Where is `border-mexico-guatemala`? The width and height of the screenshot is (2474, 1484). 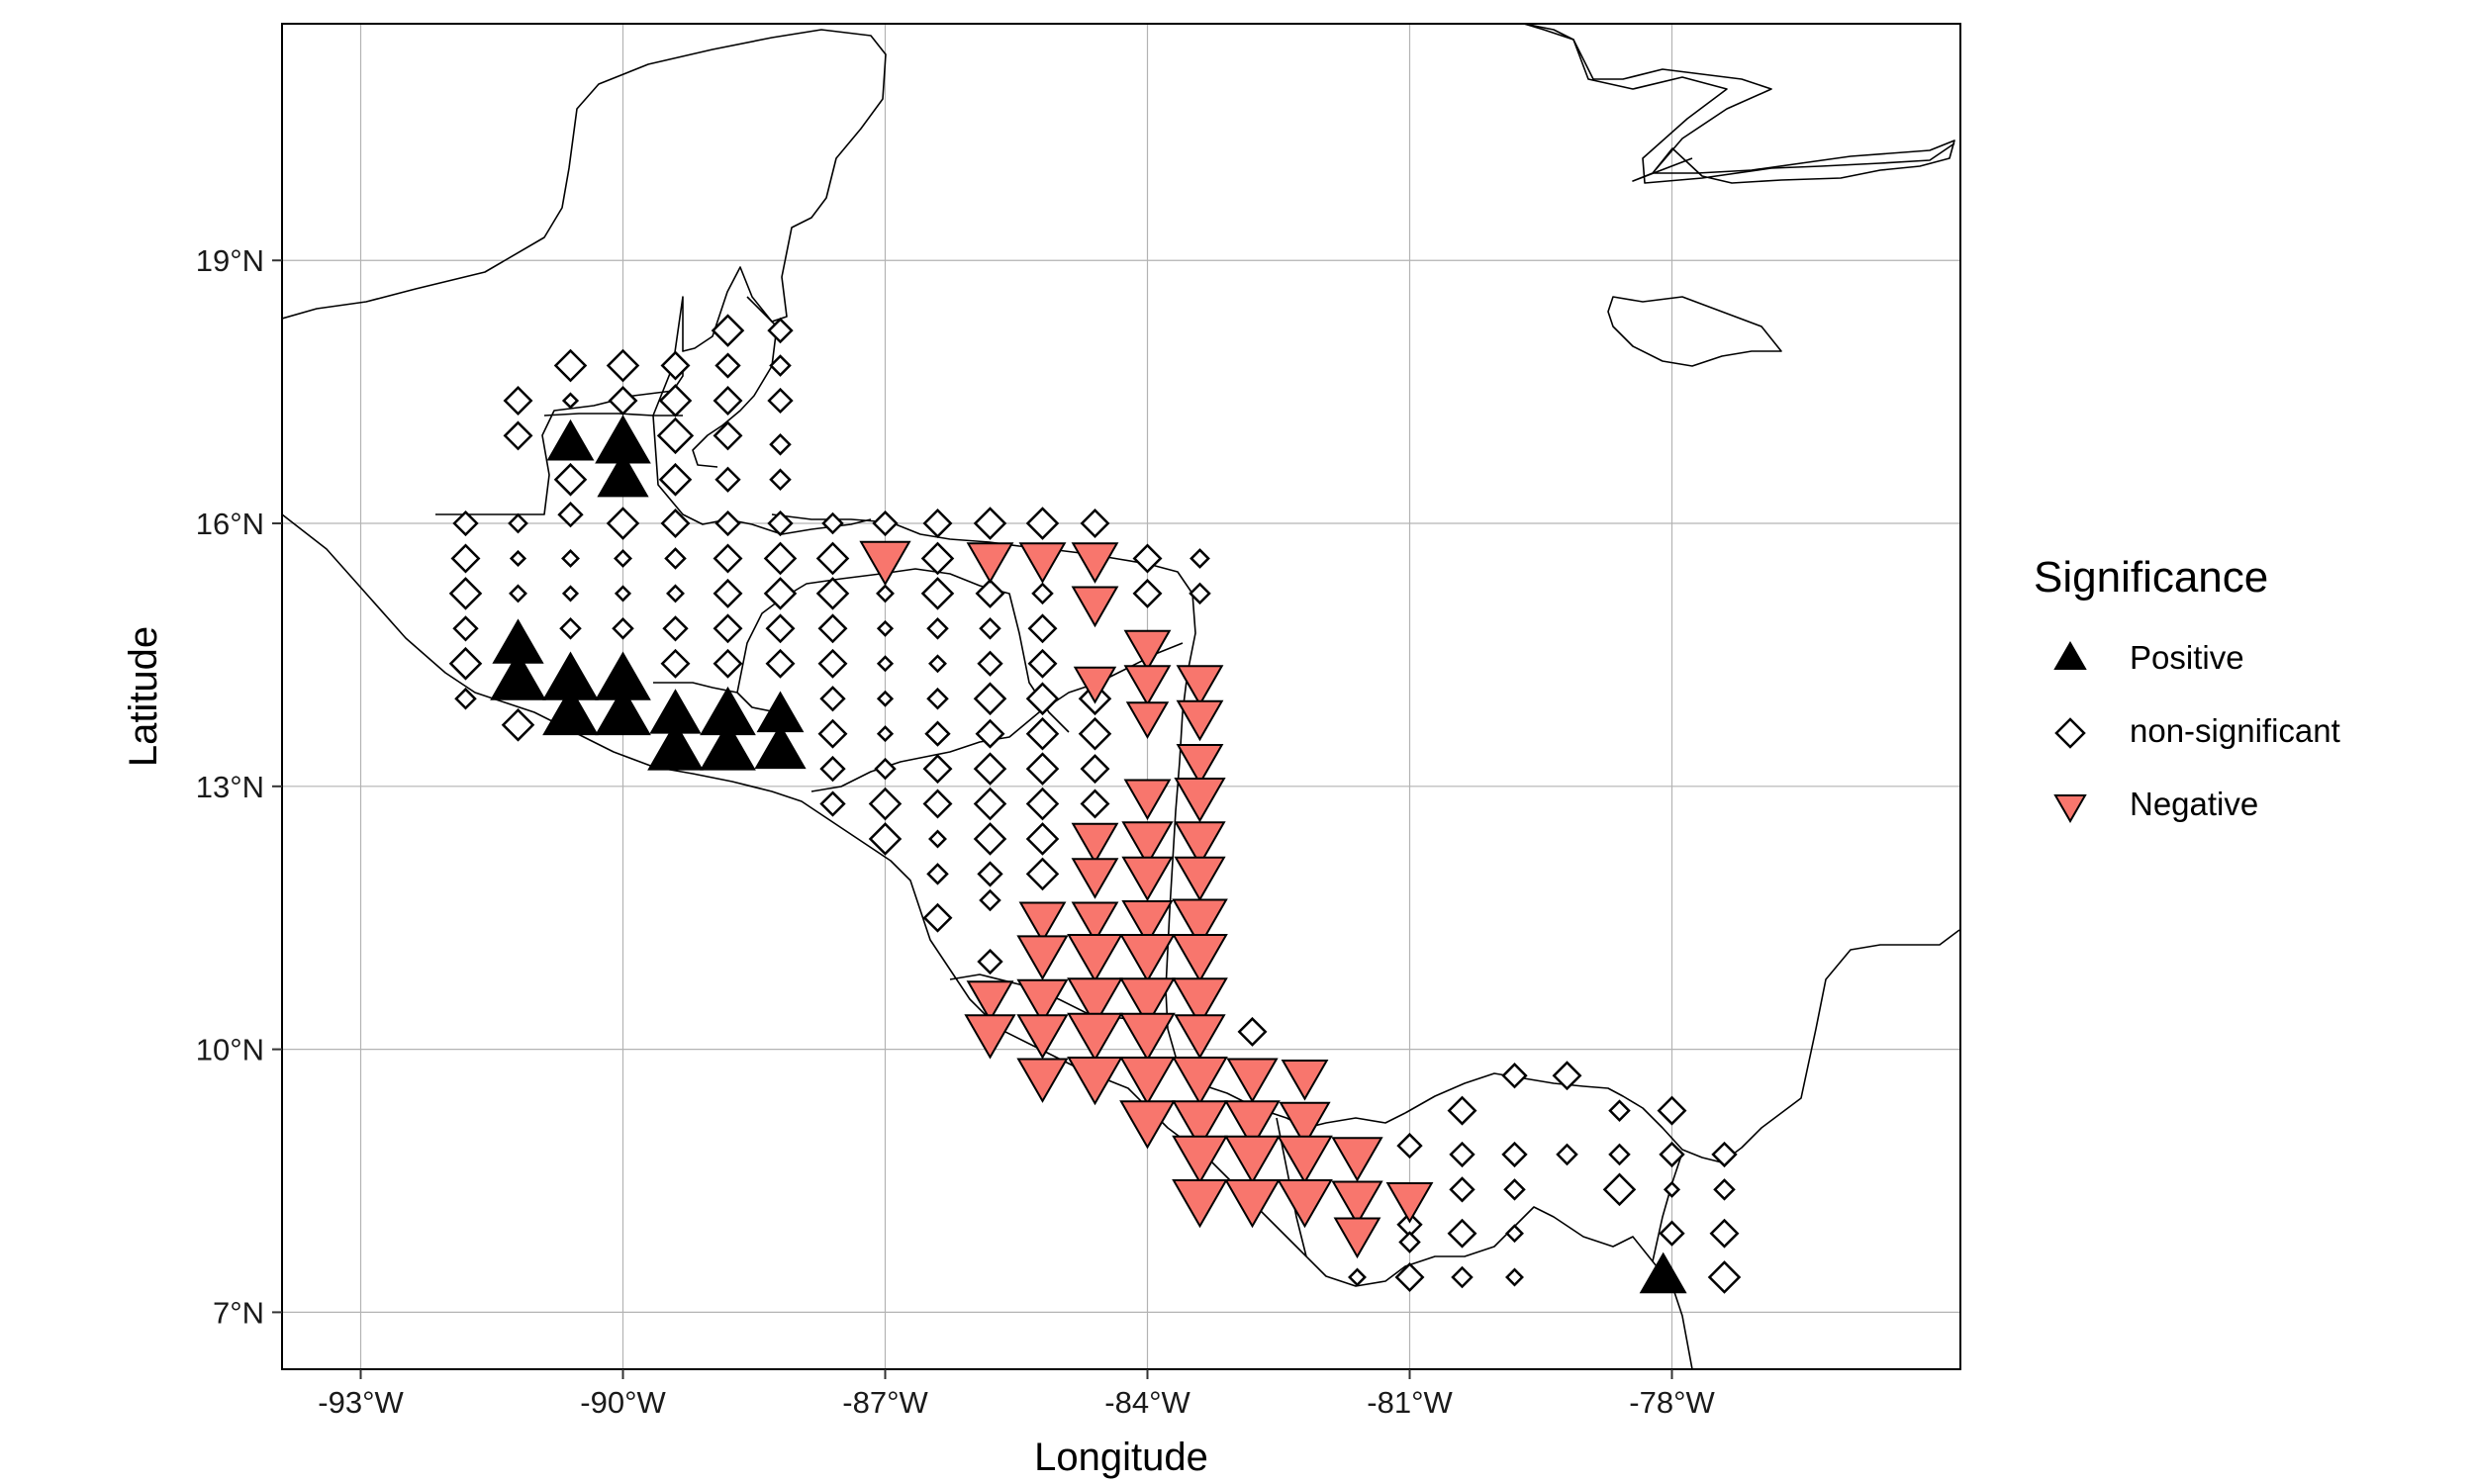
border-mexico-guatemala is located at coordinates (613, 415).